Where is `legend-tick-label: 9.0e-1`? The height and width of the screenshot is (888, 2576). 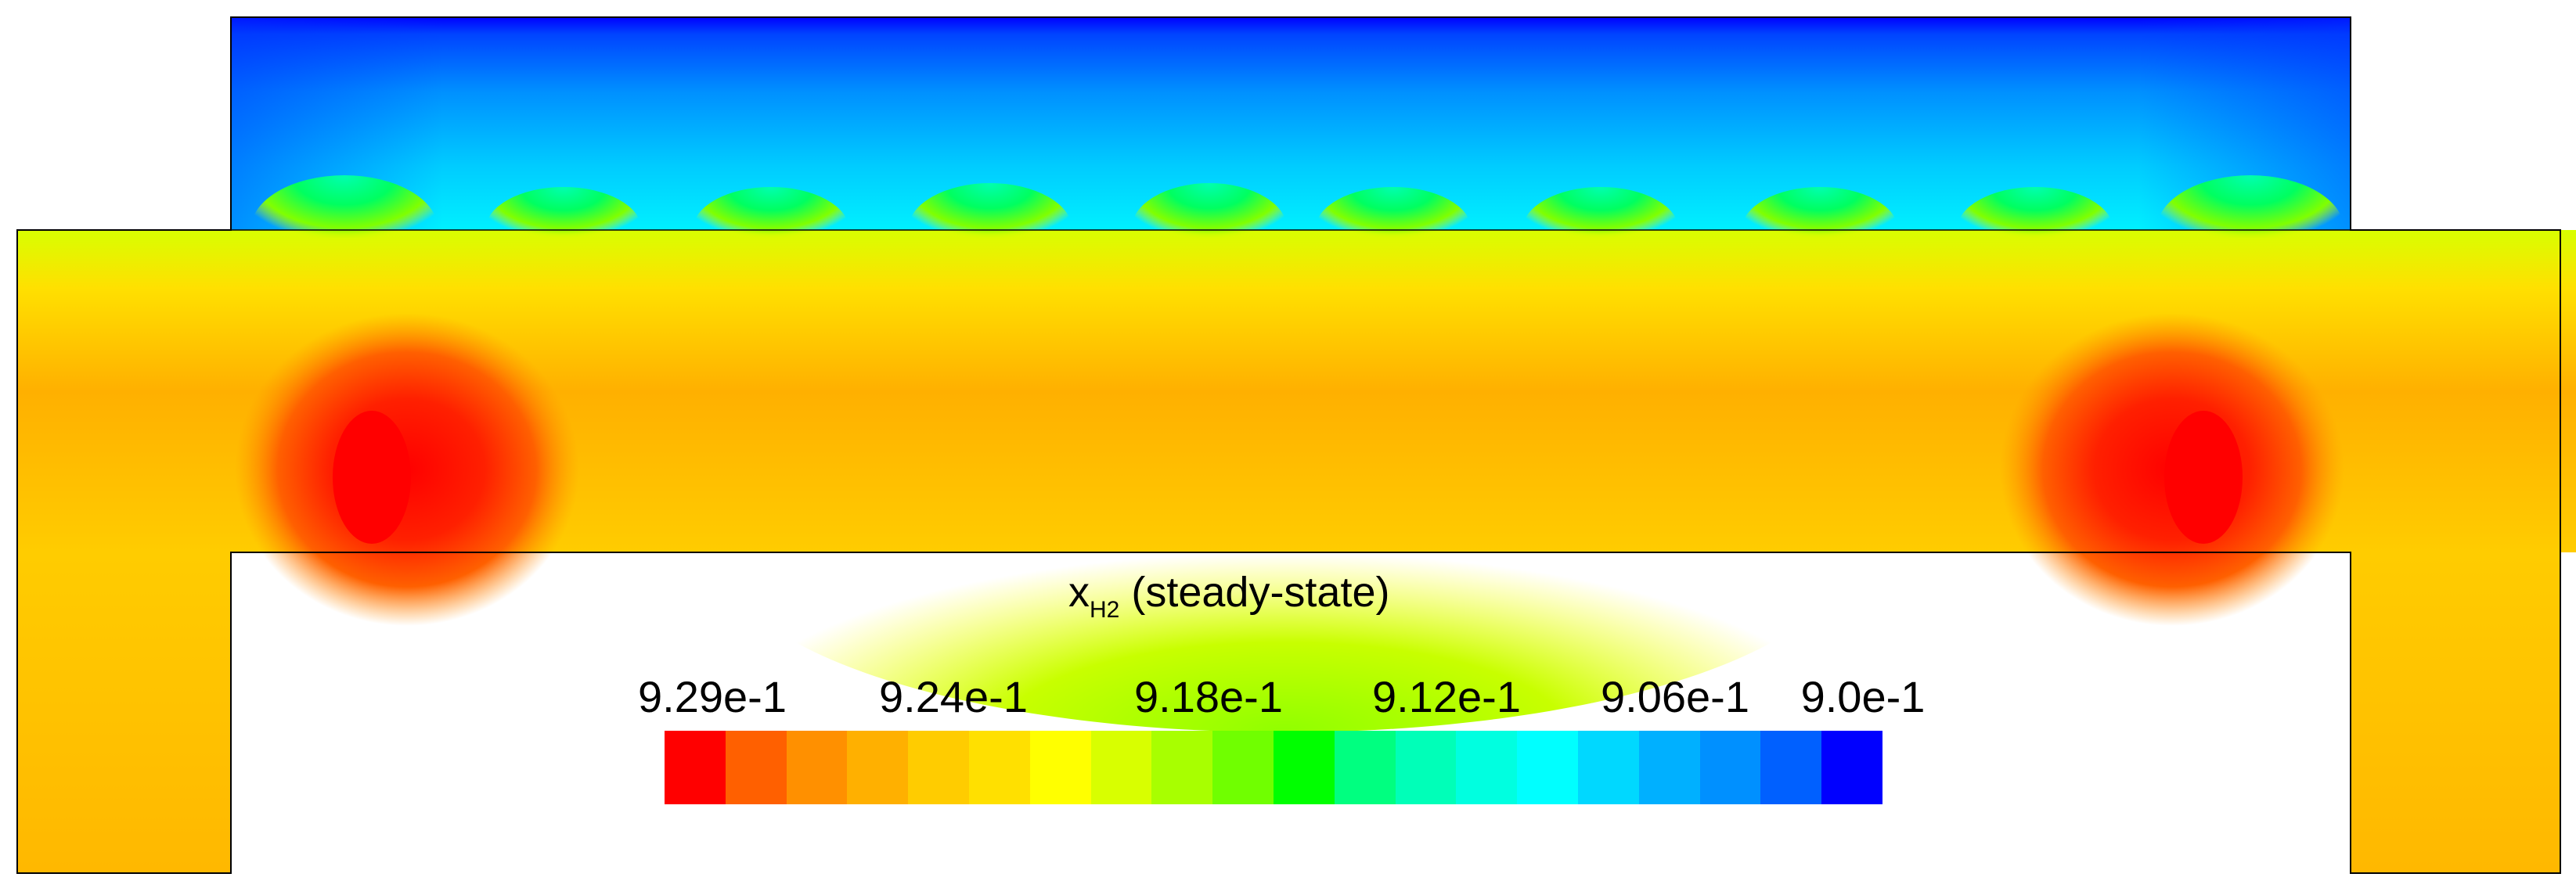 legend-tick-label: 9.0e-1 is located at coordinates (1863, 696).